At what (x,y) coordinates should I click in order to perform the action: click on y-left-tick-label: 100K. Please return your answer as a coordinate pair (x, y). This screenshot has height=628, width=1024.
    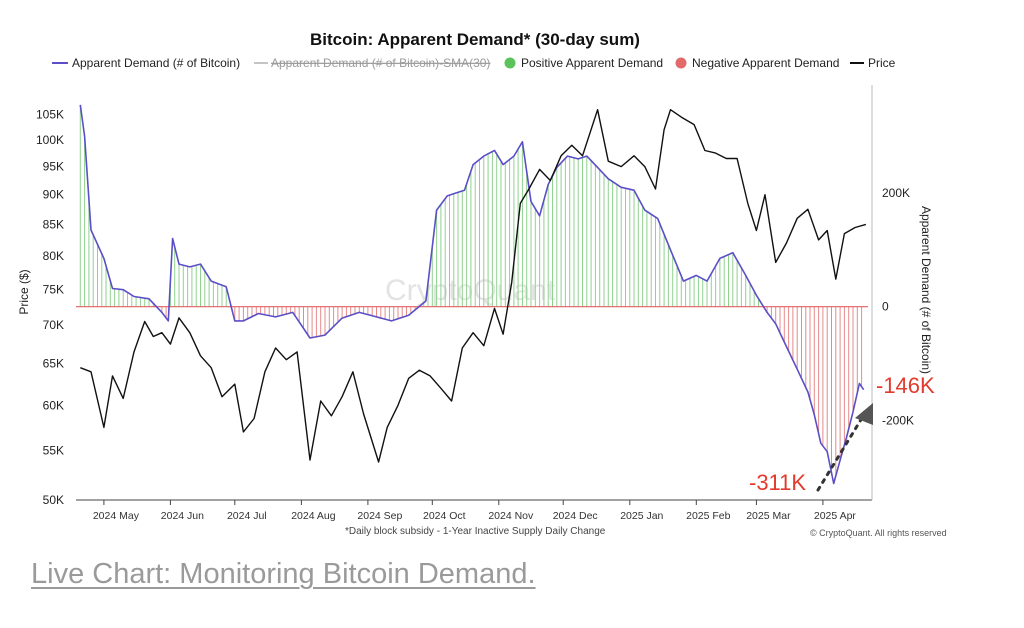
    Looking at the image, I should click on (50, 140).